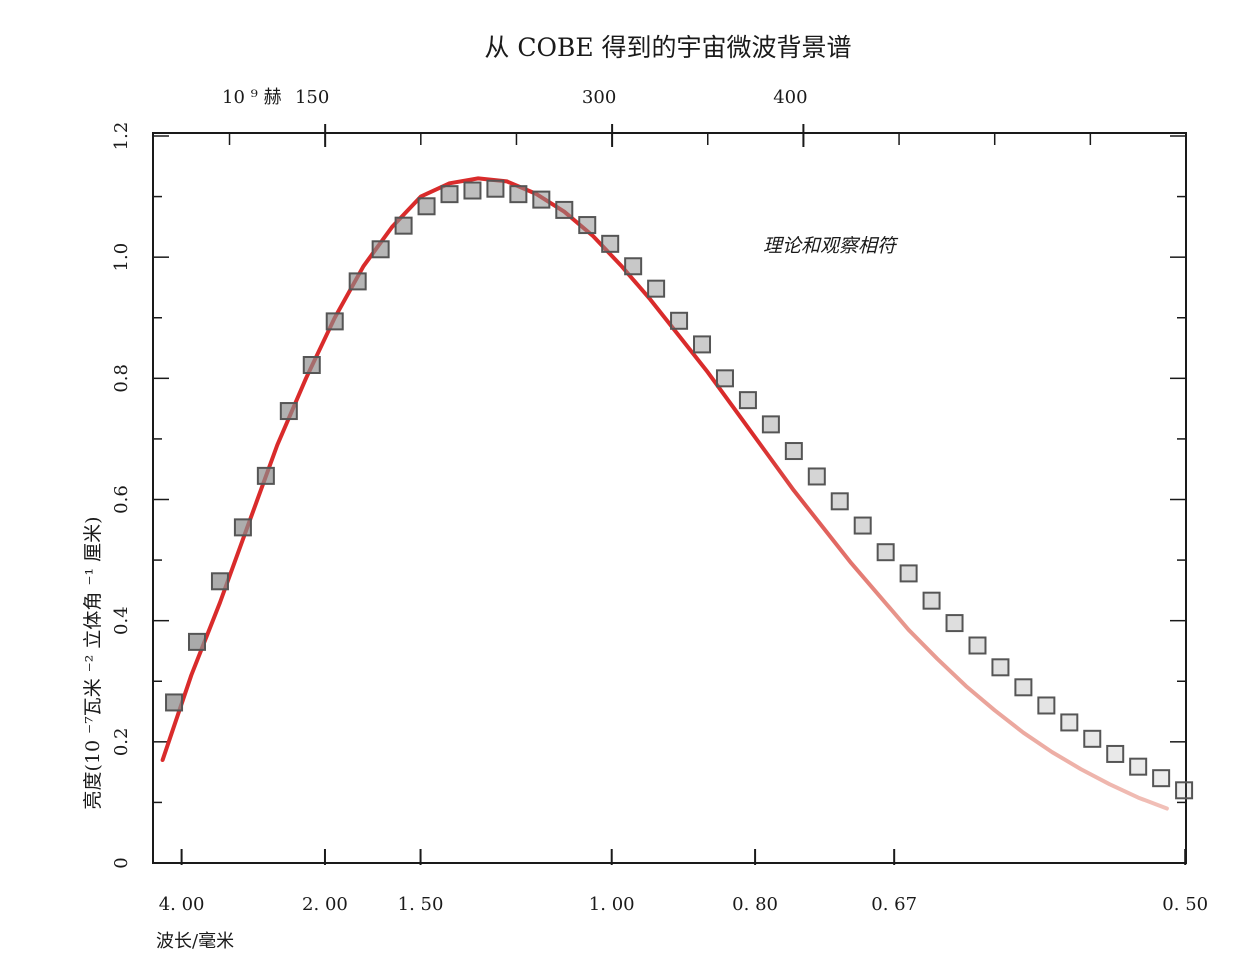 The height and width of the screenshot is (969, 1240). I want to click on top-axis-labels: 10 ⁹ 赫 150 300 400, so click(515, 97).